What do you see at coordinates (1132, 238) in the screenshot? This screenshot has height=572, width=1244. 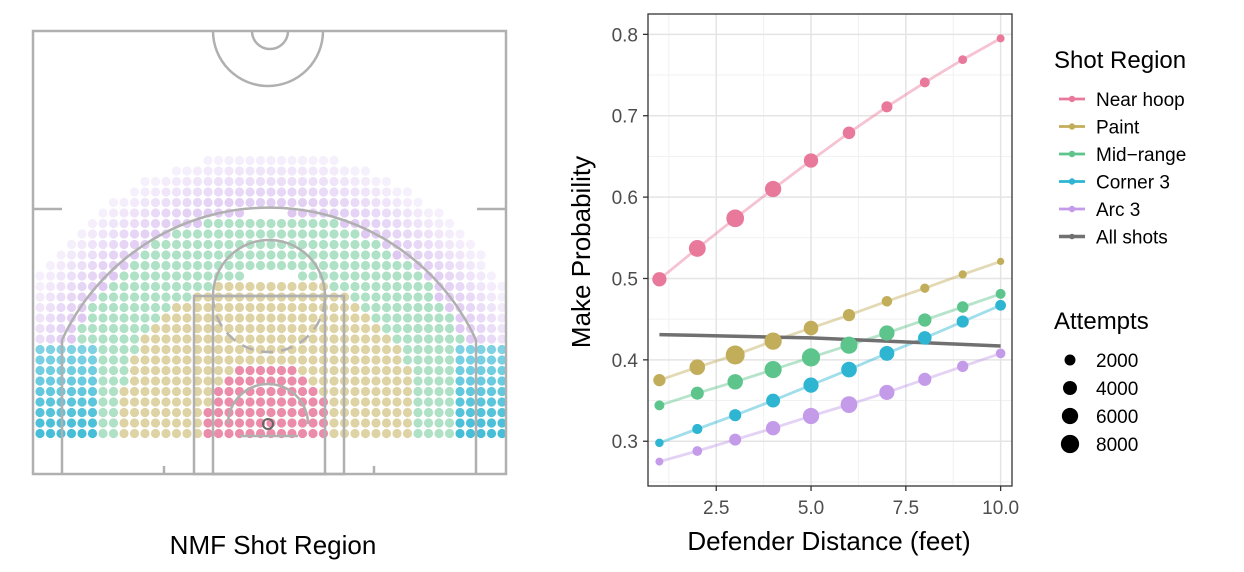 I see `legend-label: All shots` at bounding box center [1132, 238].